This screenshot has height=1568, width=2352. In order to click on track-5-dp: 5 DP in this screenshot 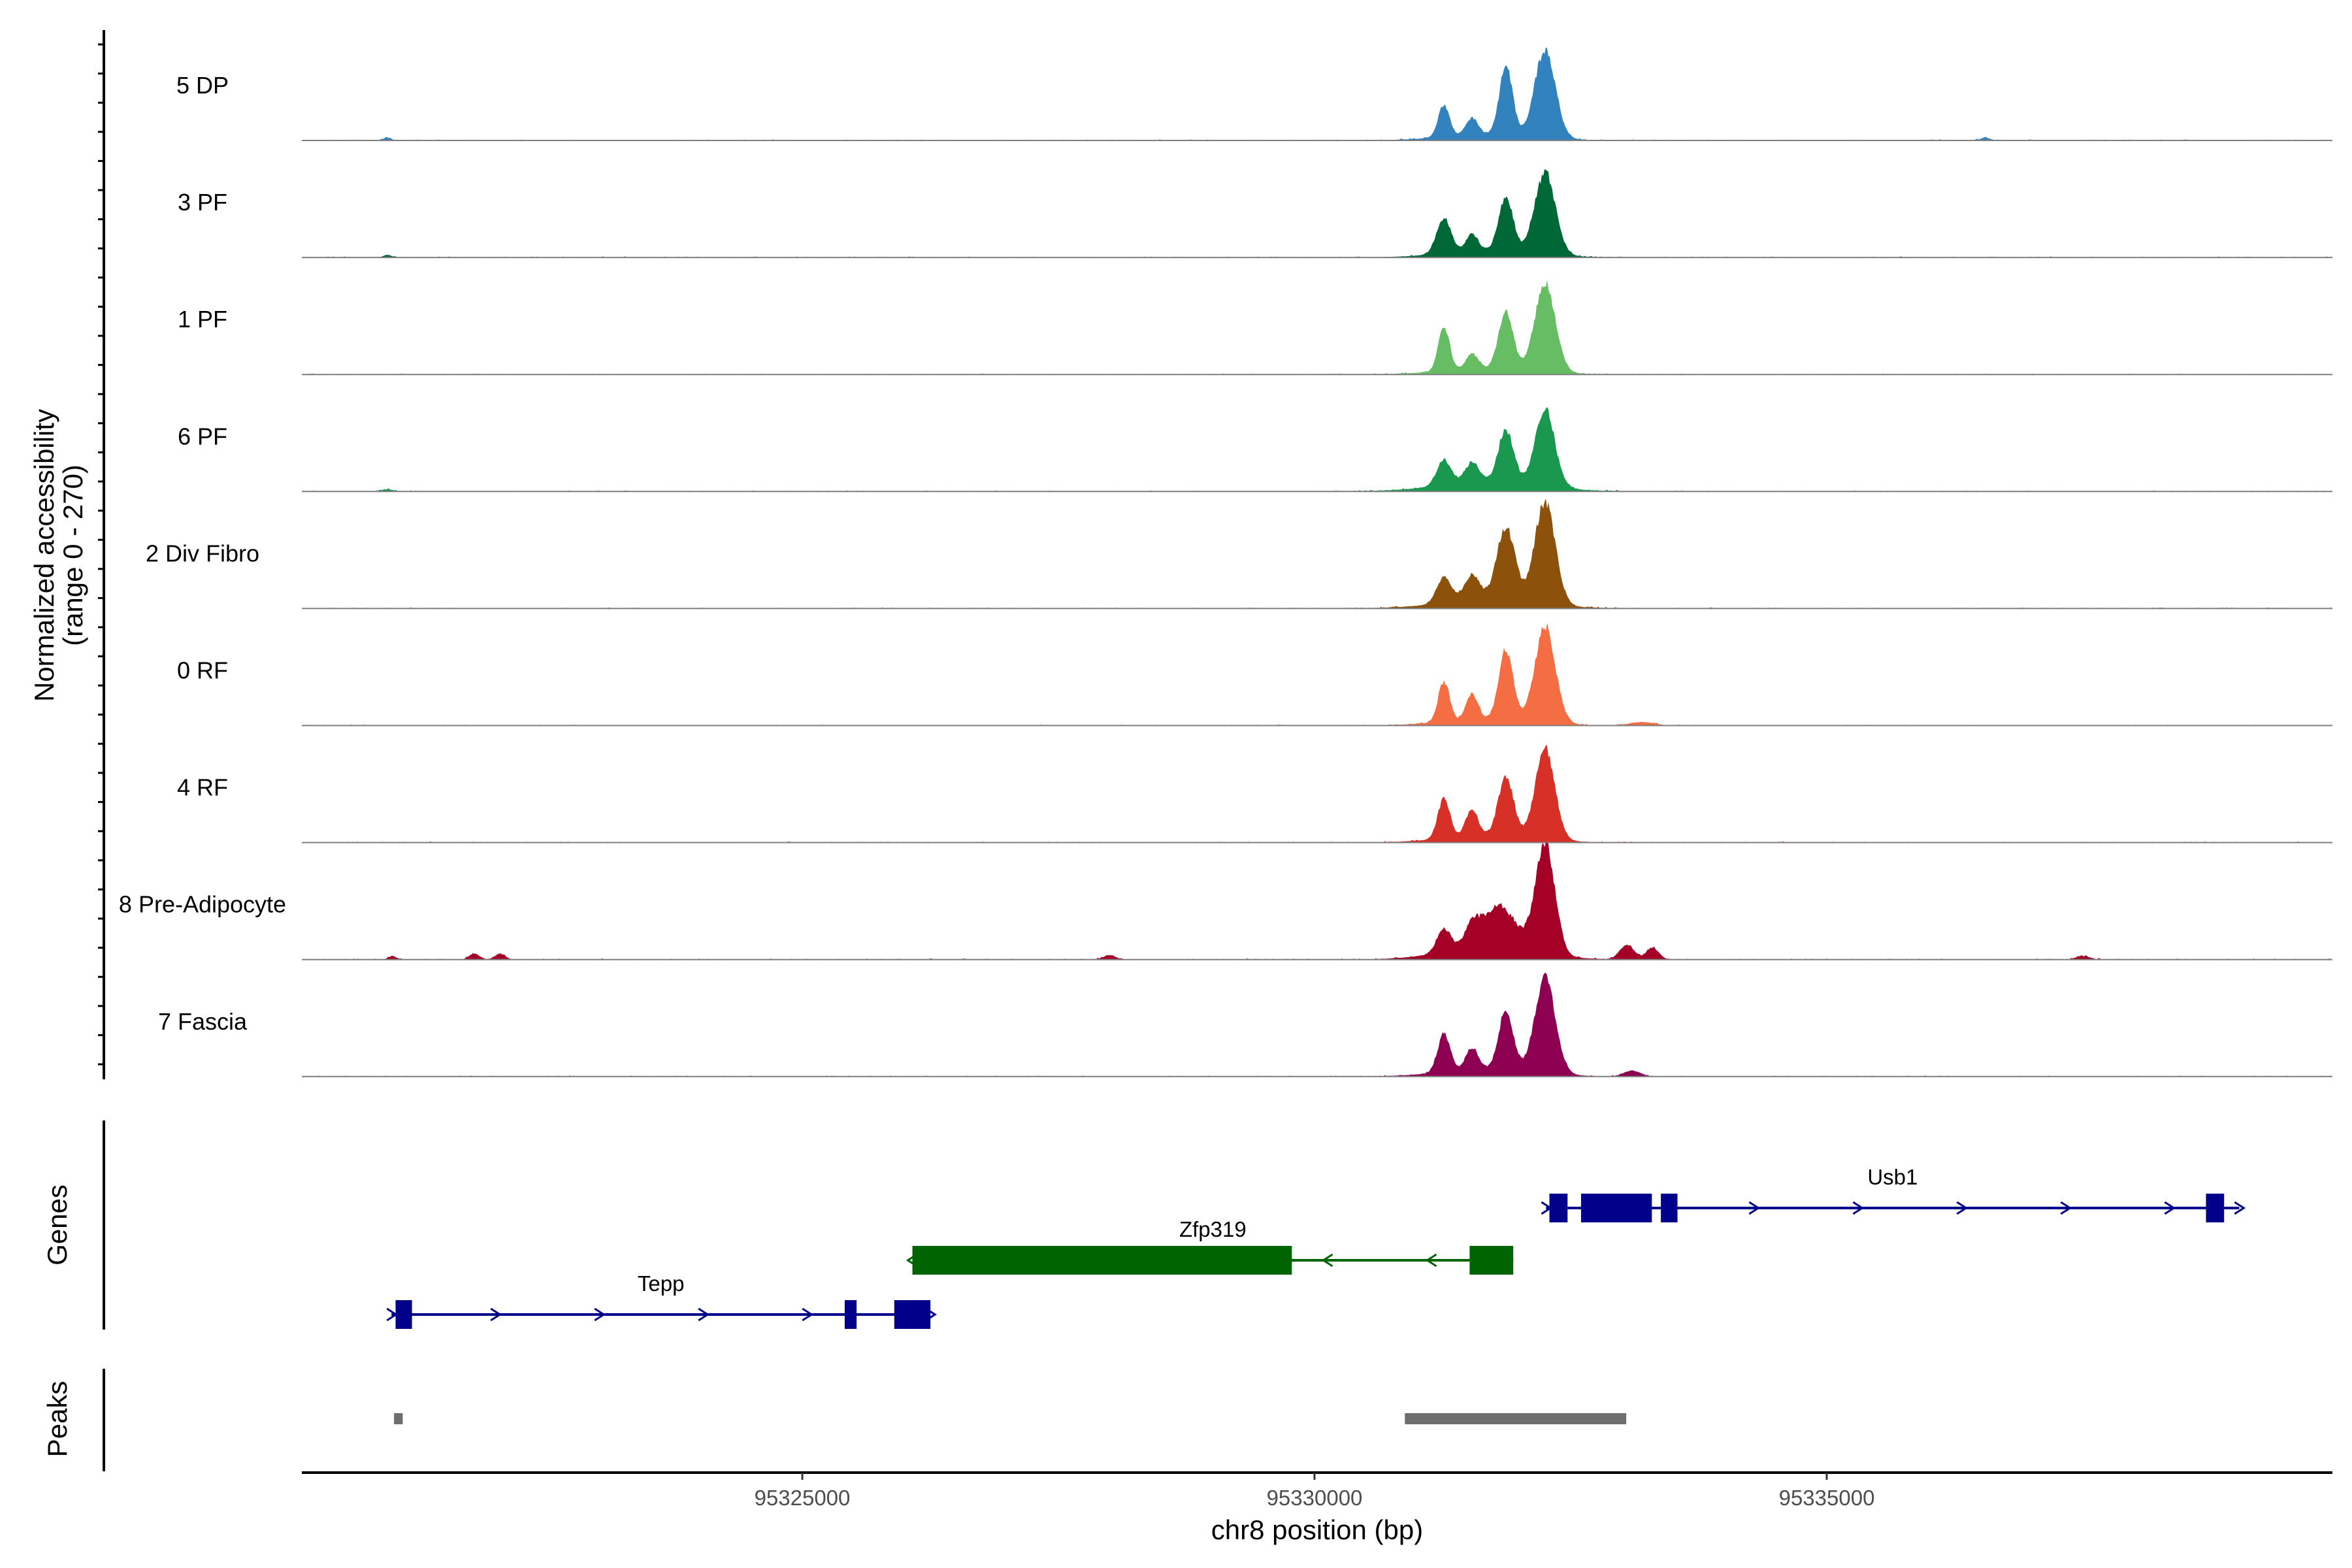, I will do `click(1254, 94)`.